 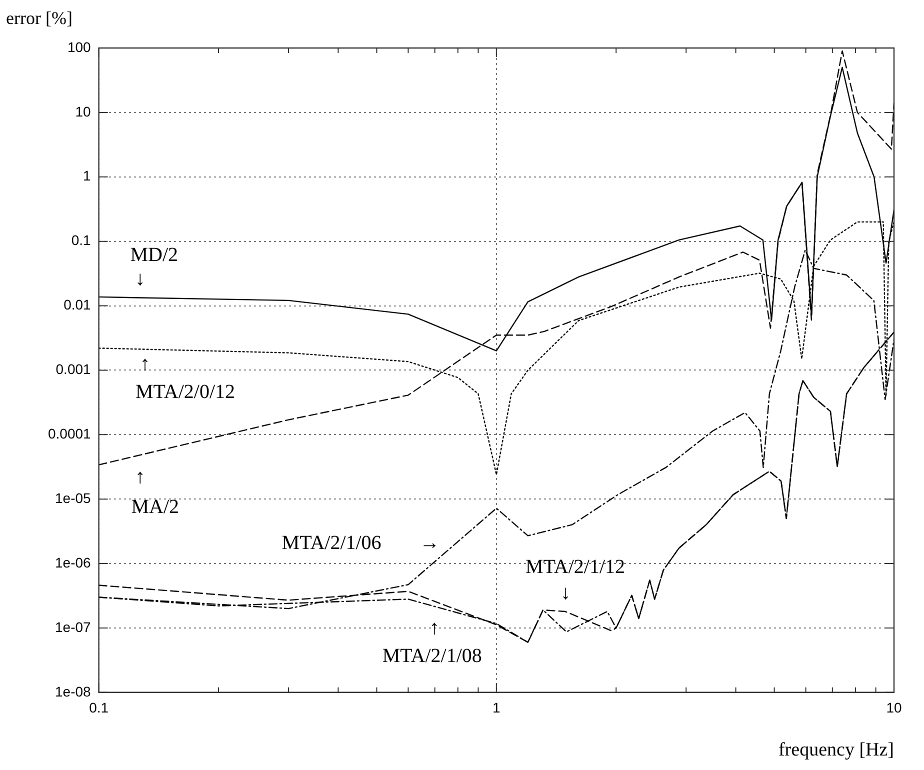 I want to click on y-tick-label: 100, so click(x=79, y=46).